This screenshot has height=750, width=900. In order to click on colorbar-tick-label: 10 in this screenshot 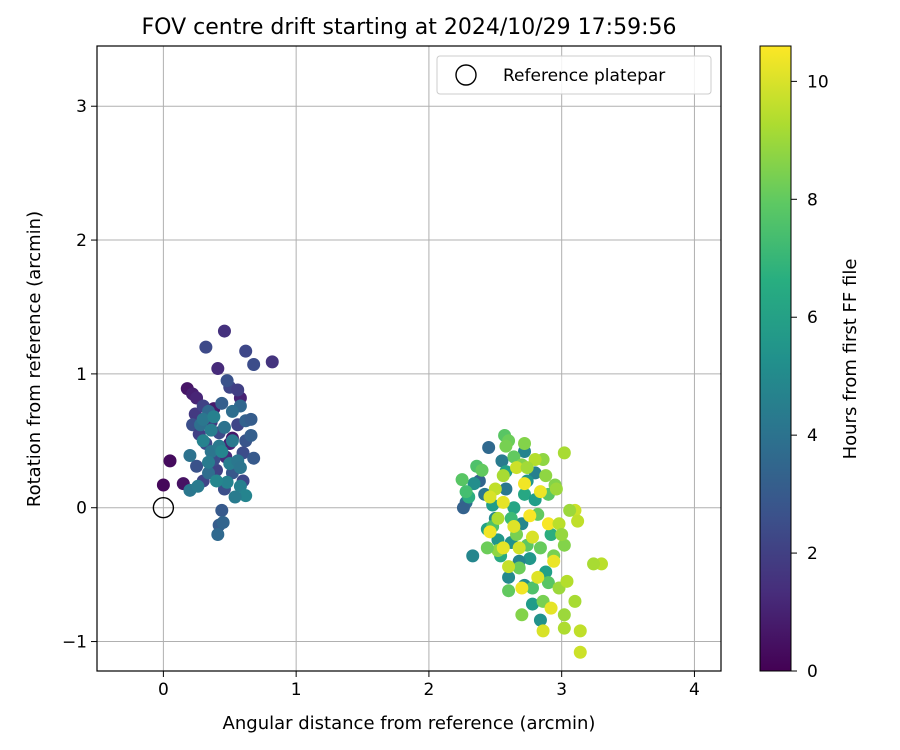, I will do `click(818, 82)`.